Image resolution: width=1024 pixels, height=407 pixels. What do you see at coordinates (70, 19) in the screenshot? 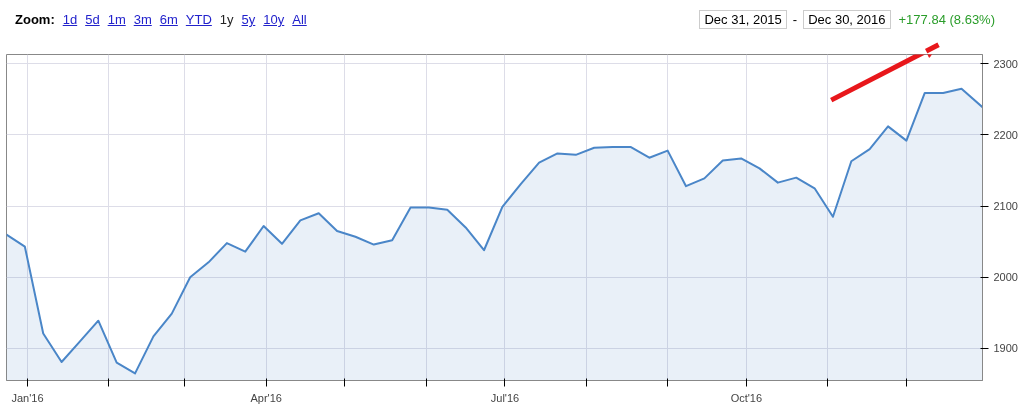
I see `text: 1d` at bounding box center [70, 19].